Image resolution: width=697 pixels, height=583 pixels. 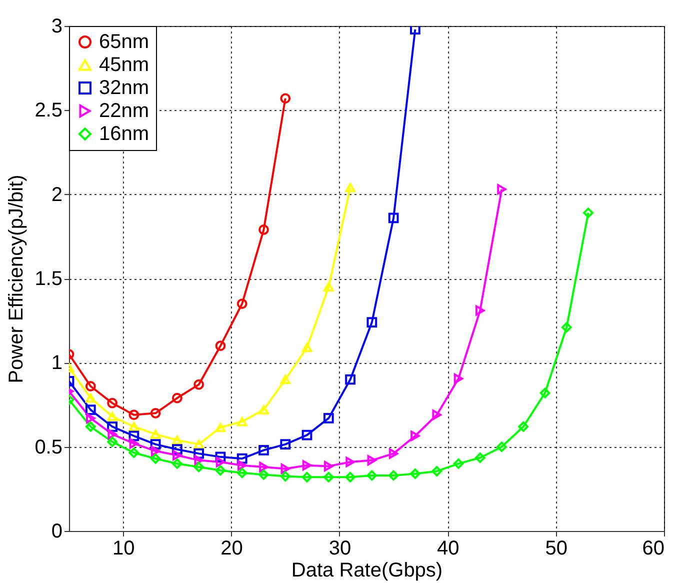 What do you see at coordinates (653, 549) in the screenshot?
I see `x-tick-label: 60` at bounding box center [653, 549].